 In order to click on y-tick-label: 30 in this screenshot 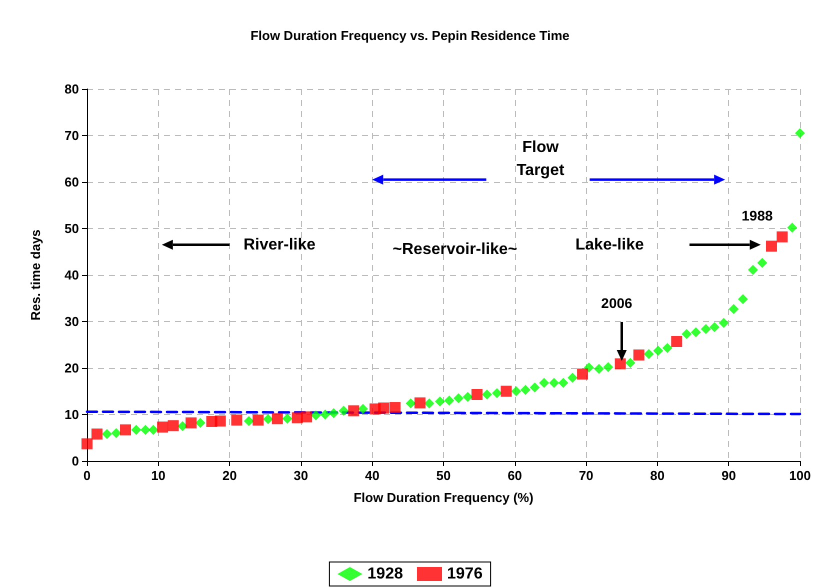, I will do `click(71, 321)`.